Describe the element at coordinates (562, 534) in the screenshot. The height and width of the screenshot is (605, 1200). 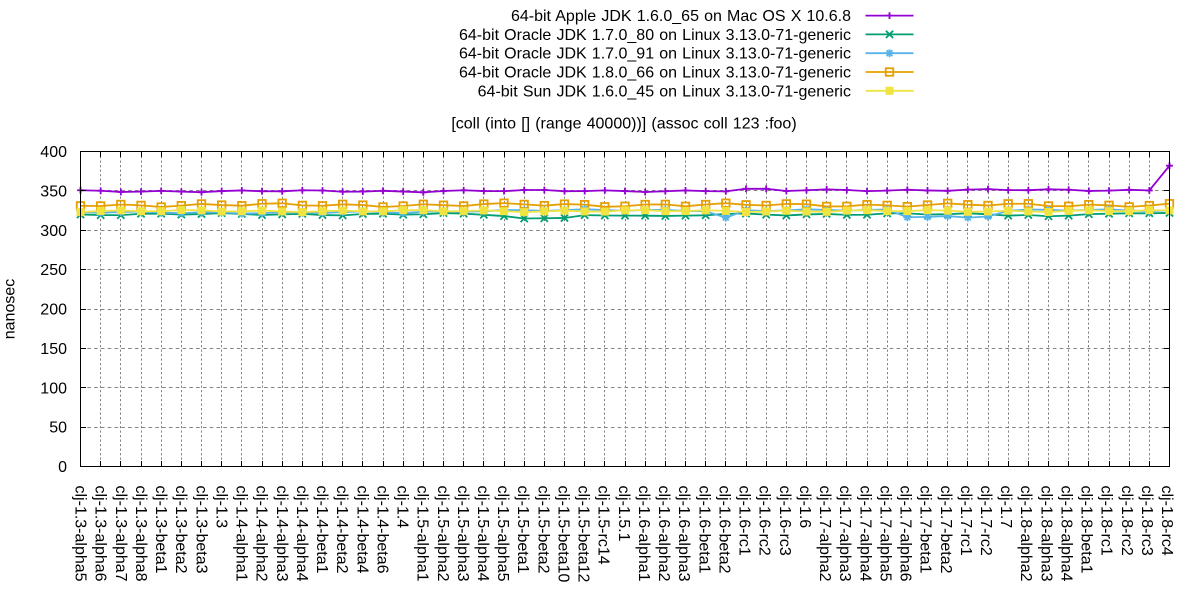
I see `svg-text: clj-1.5-beta10` at that location.